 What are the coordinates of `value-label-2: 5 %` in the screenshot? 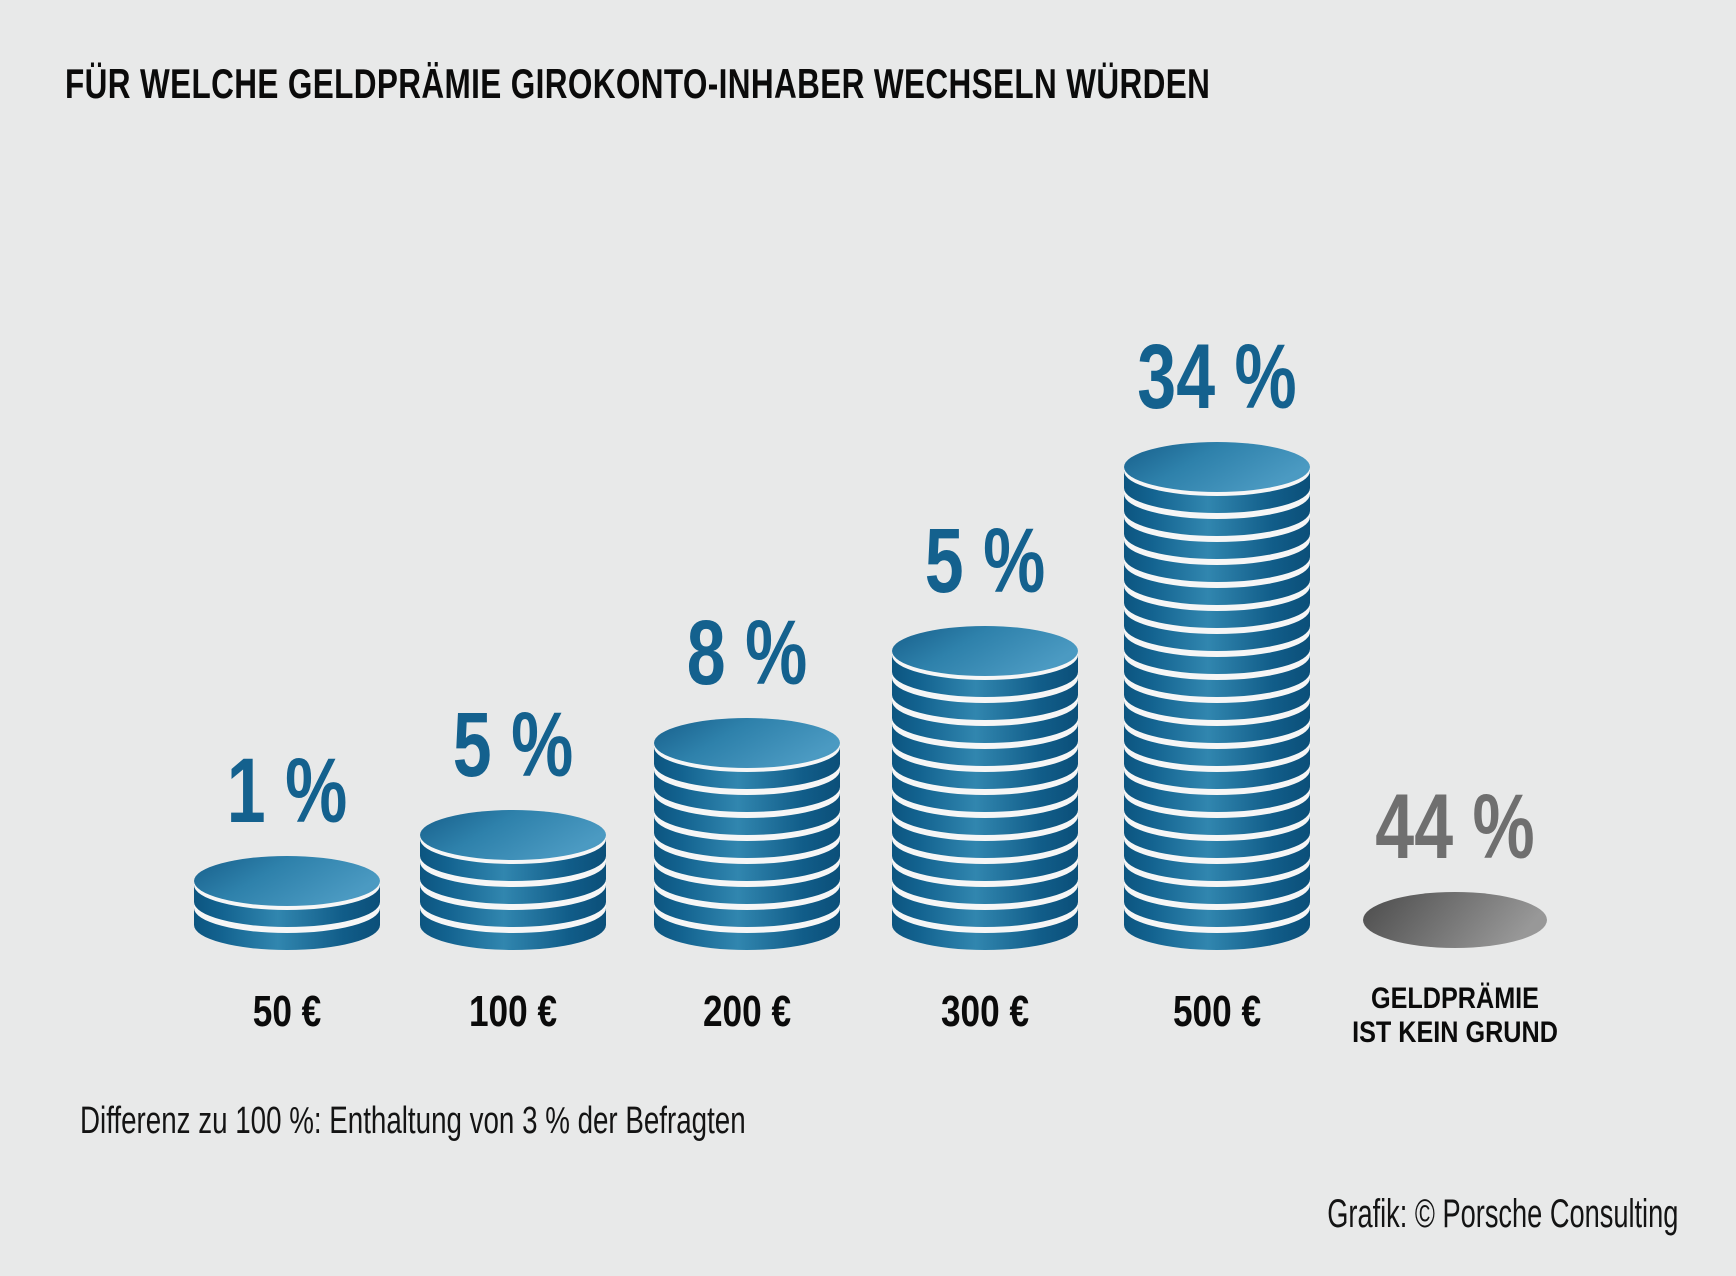 It's located at (513, 745).